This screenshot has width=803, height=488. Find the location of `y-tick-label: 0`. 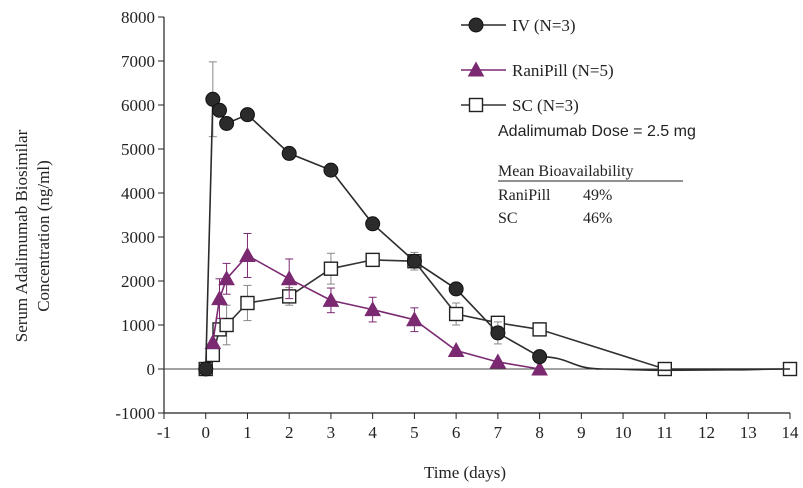

y-tick-label: 0 is located at coordinates (151, 369).